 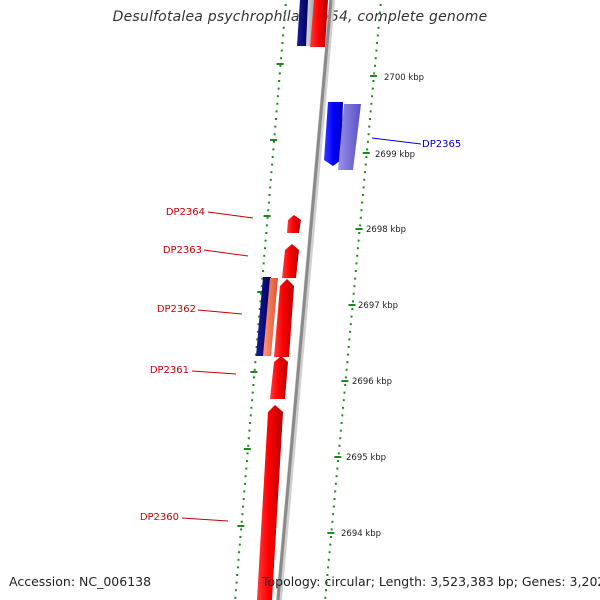 I want to click on leader-dp2365, so click(x=396, y=141).